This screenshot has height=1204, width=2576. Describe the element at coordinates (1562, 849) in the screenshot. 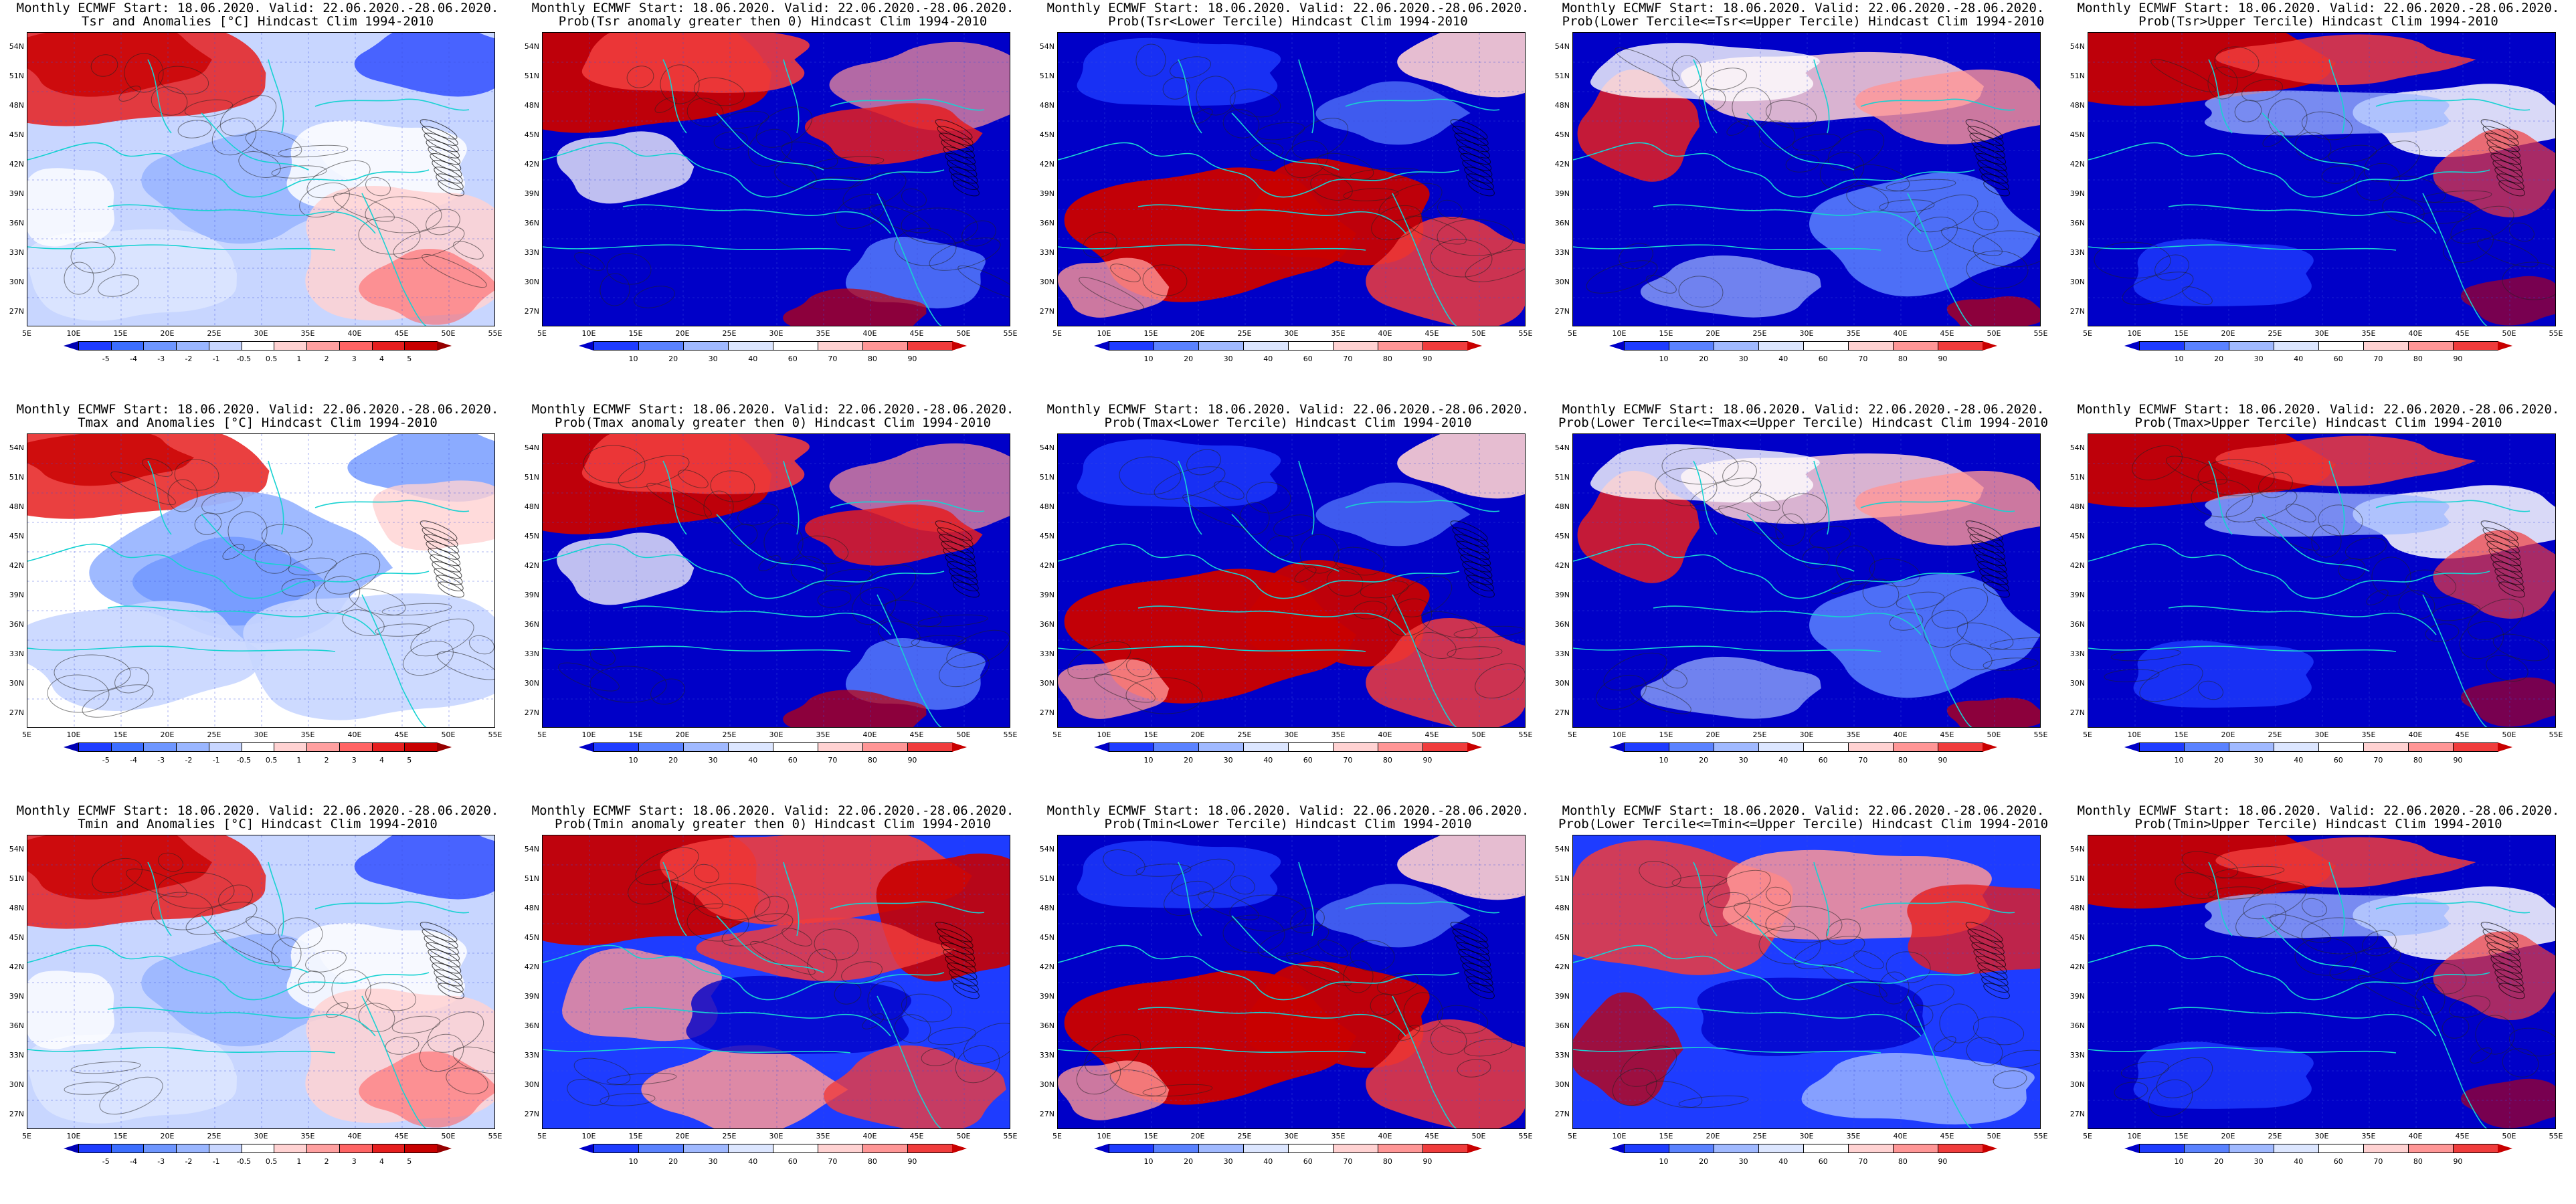

I see `latitude-label: 54N` at that location.